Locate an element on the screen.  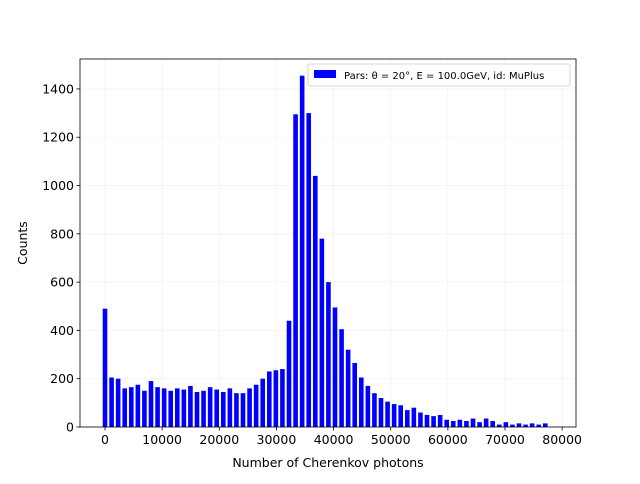
x-tick-label: 20000 is located at coordinates (219, 439).